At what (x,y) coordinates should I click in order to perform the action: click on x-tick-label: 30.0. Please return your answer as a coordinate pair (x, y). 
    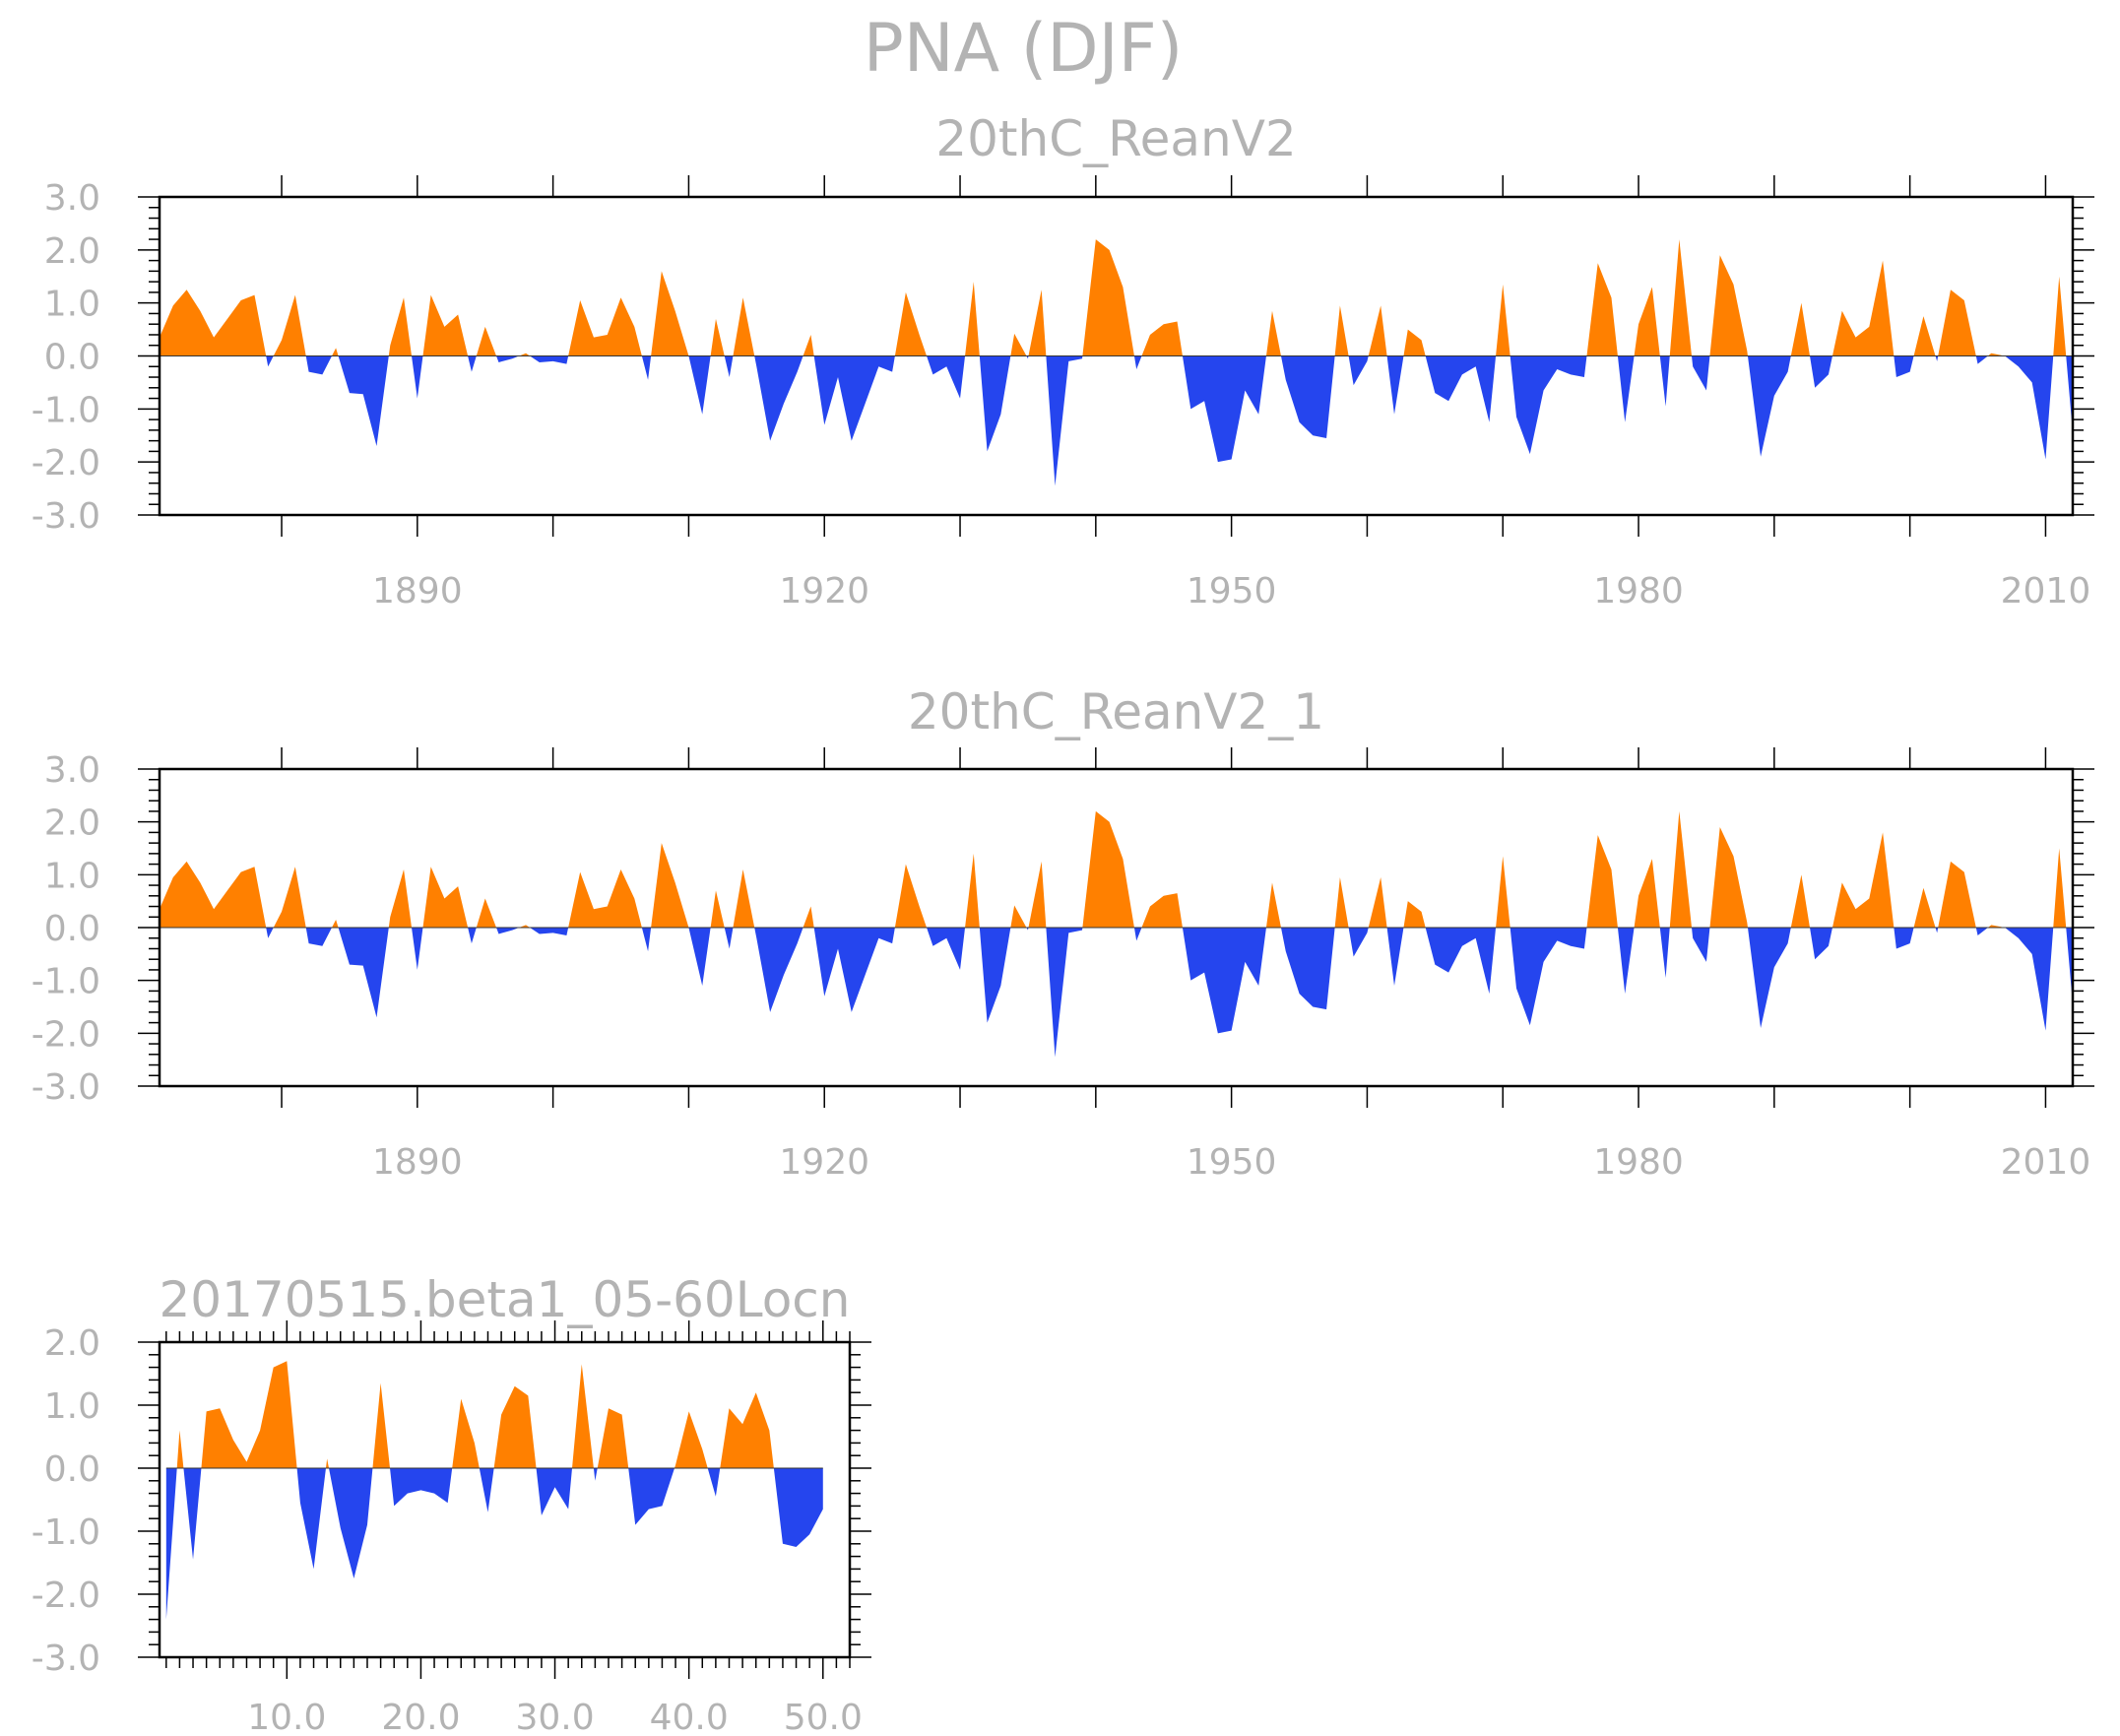
    Looking at the image, I should click on (554, 1717).